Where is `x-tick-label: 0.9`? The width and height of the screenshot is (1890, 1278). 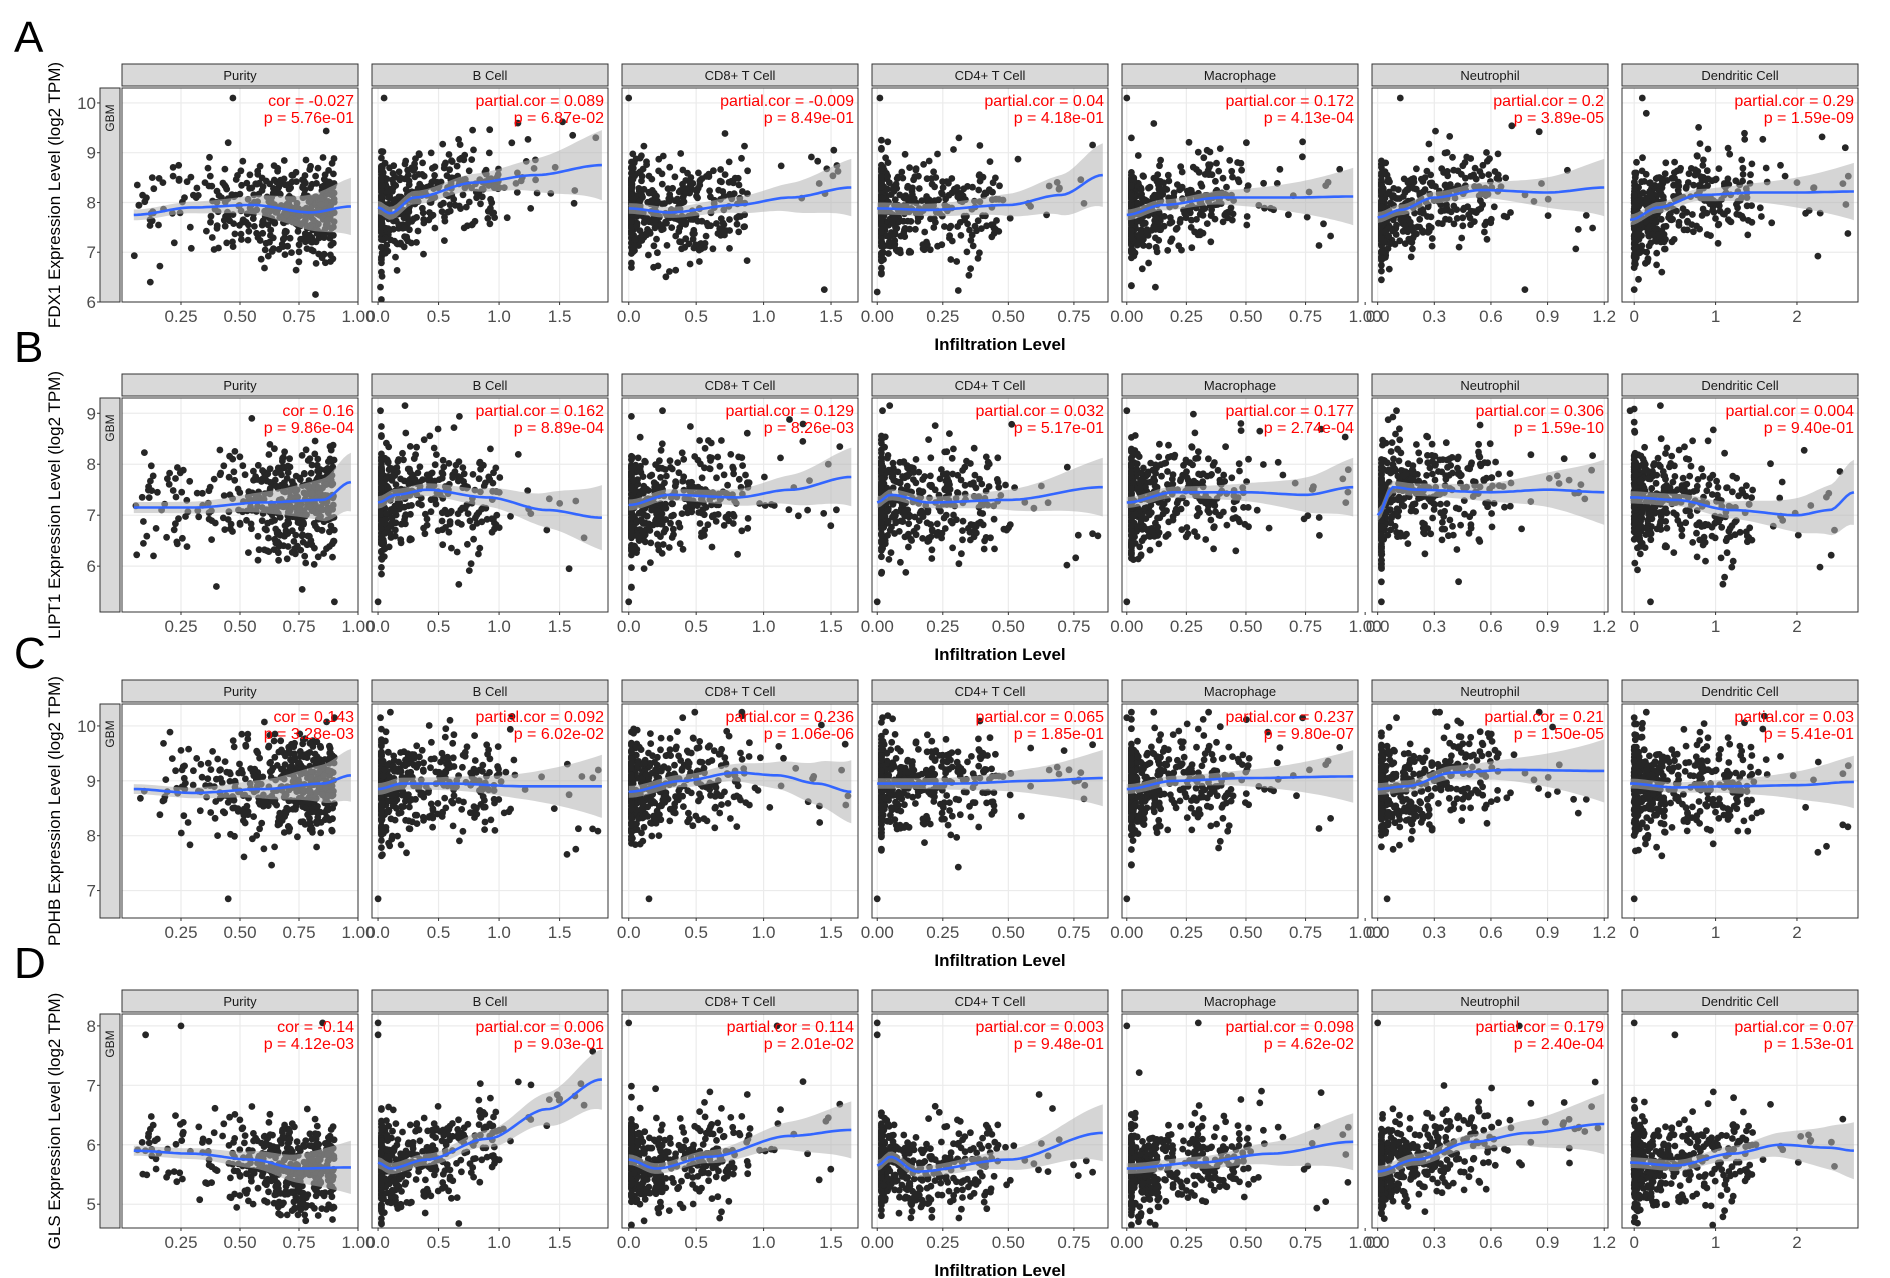
x-tick-label: 0.9 is located at coordinates (1548, 316).